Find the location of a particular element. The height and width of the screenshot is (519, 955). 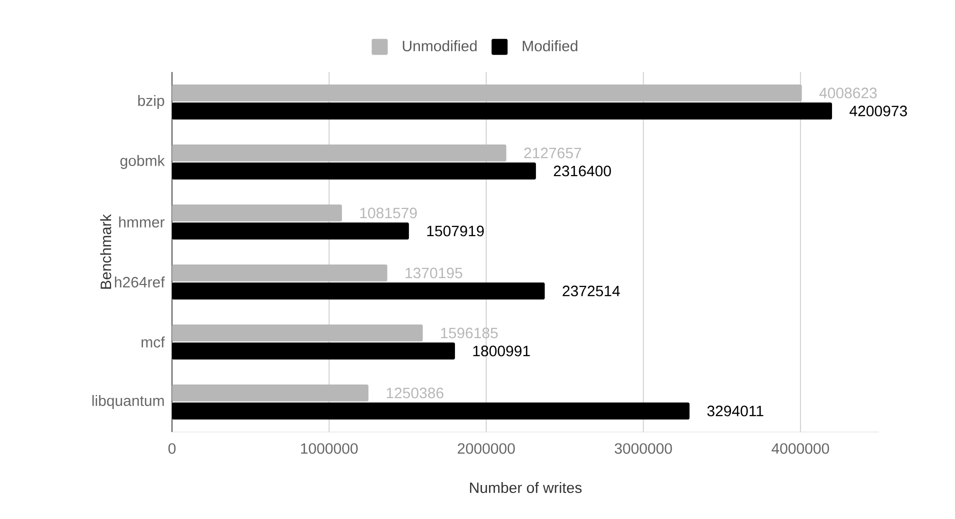

data-label: 1250386 is located at coordinates (415, 393).